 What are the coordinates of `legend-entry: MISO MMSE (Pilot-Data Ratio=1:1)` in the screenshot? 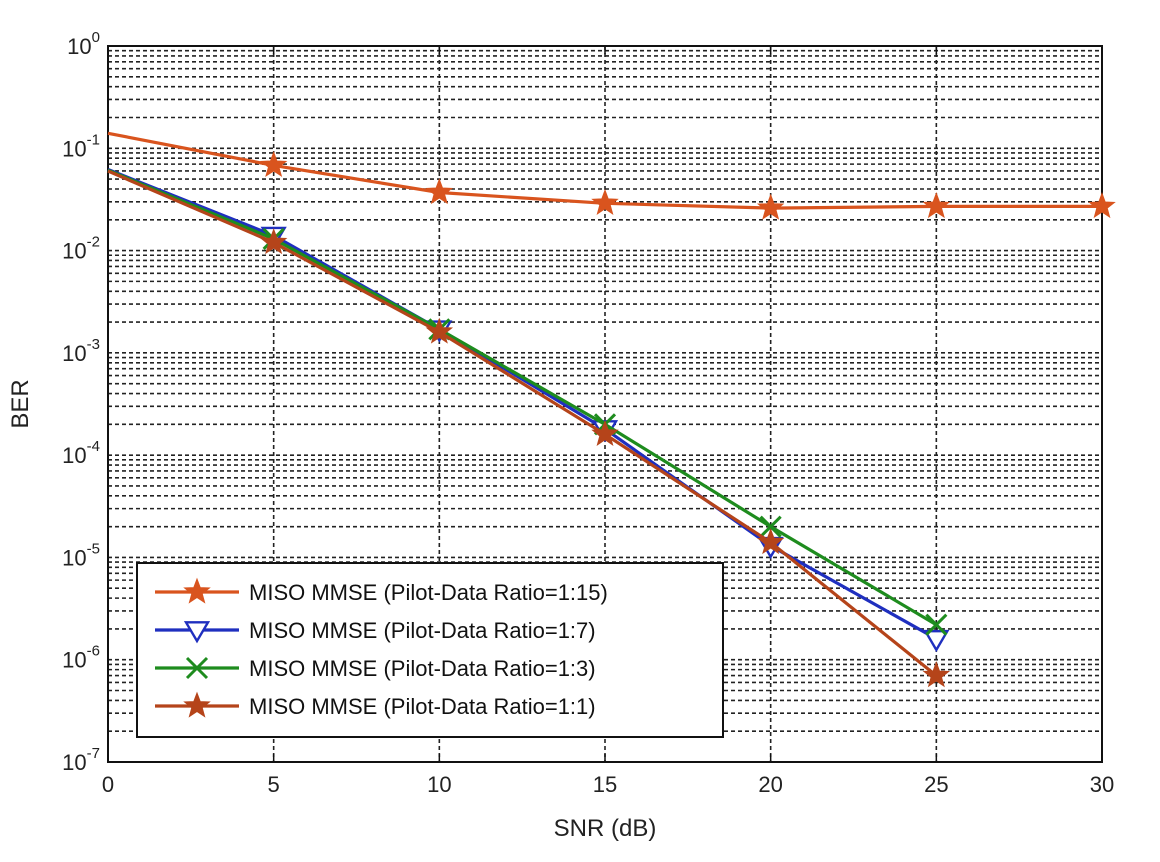 It's located at (375, 705).